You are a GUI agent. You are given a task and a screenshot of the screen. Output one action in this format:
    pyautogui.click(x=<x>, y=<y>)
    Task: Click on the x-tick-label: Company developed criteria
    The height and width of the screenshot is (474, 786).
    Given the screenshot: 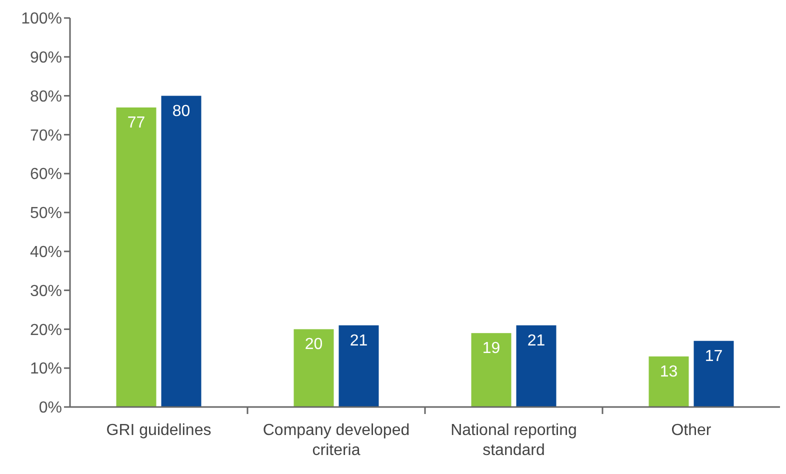 What is the action you would take?
    pyautogui.click(x=336, y=440)
    